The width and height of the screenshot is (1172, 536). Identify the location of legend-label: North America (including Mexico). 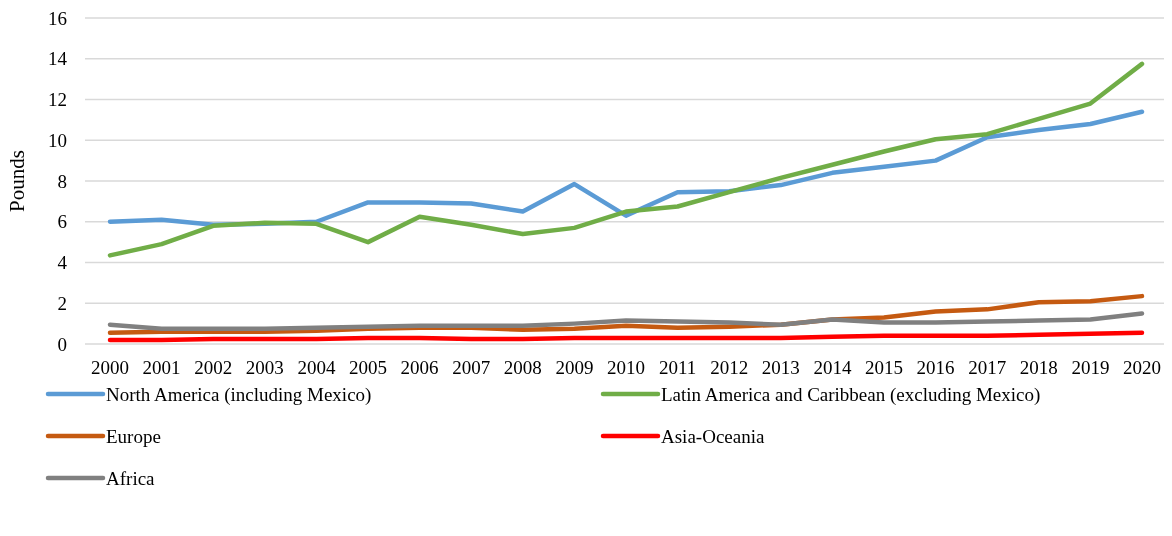
(239, 394).